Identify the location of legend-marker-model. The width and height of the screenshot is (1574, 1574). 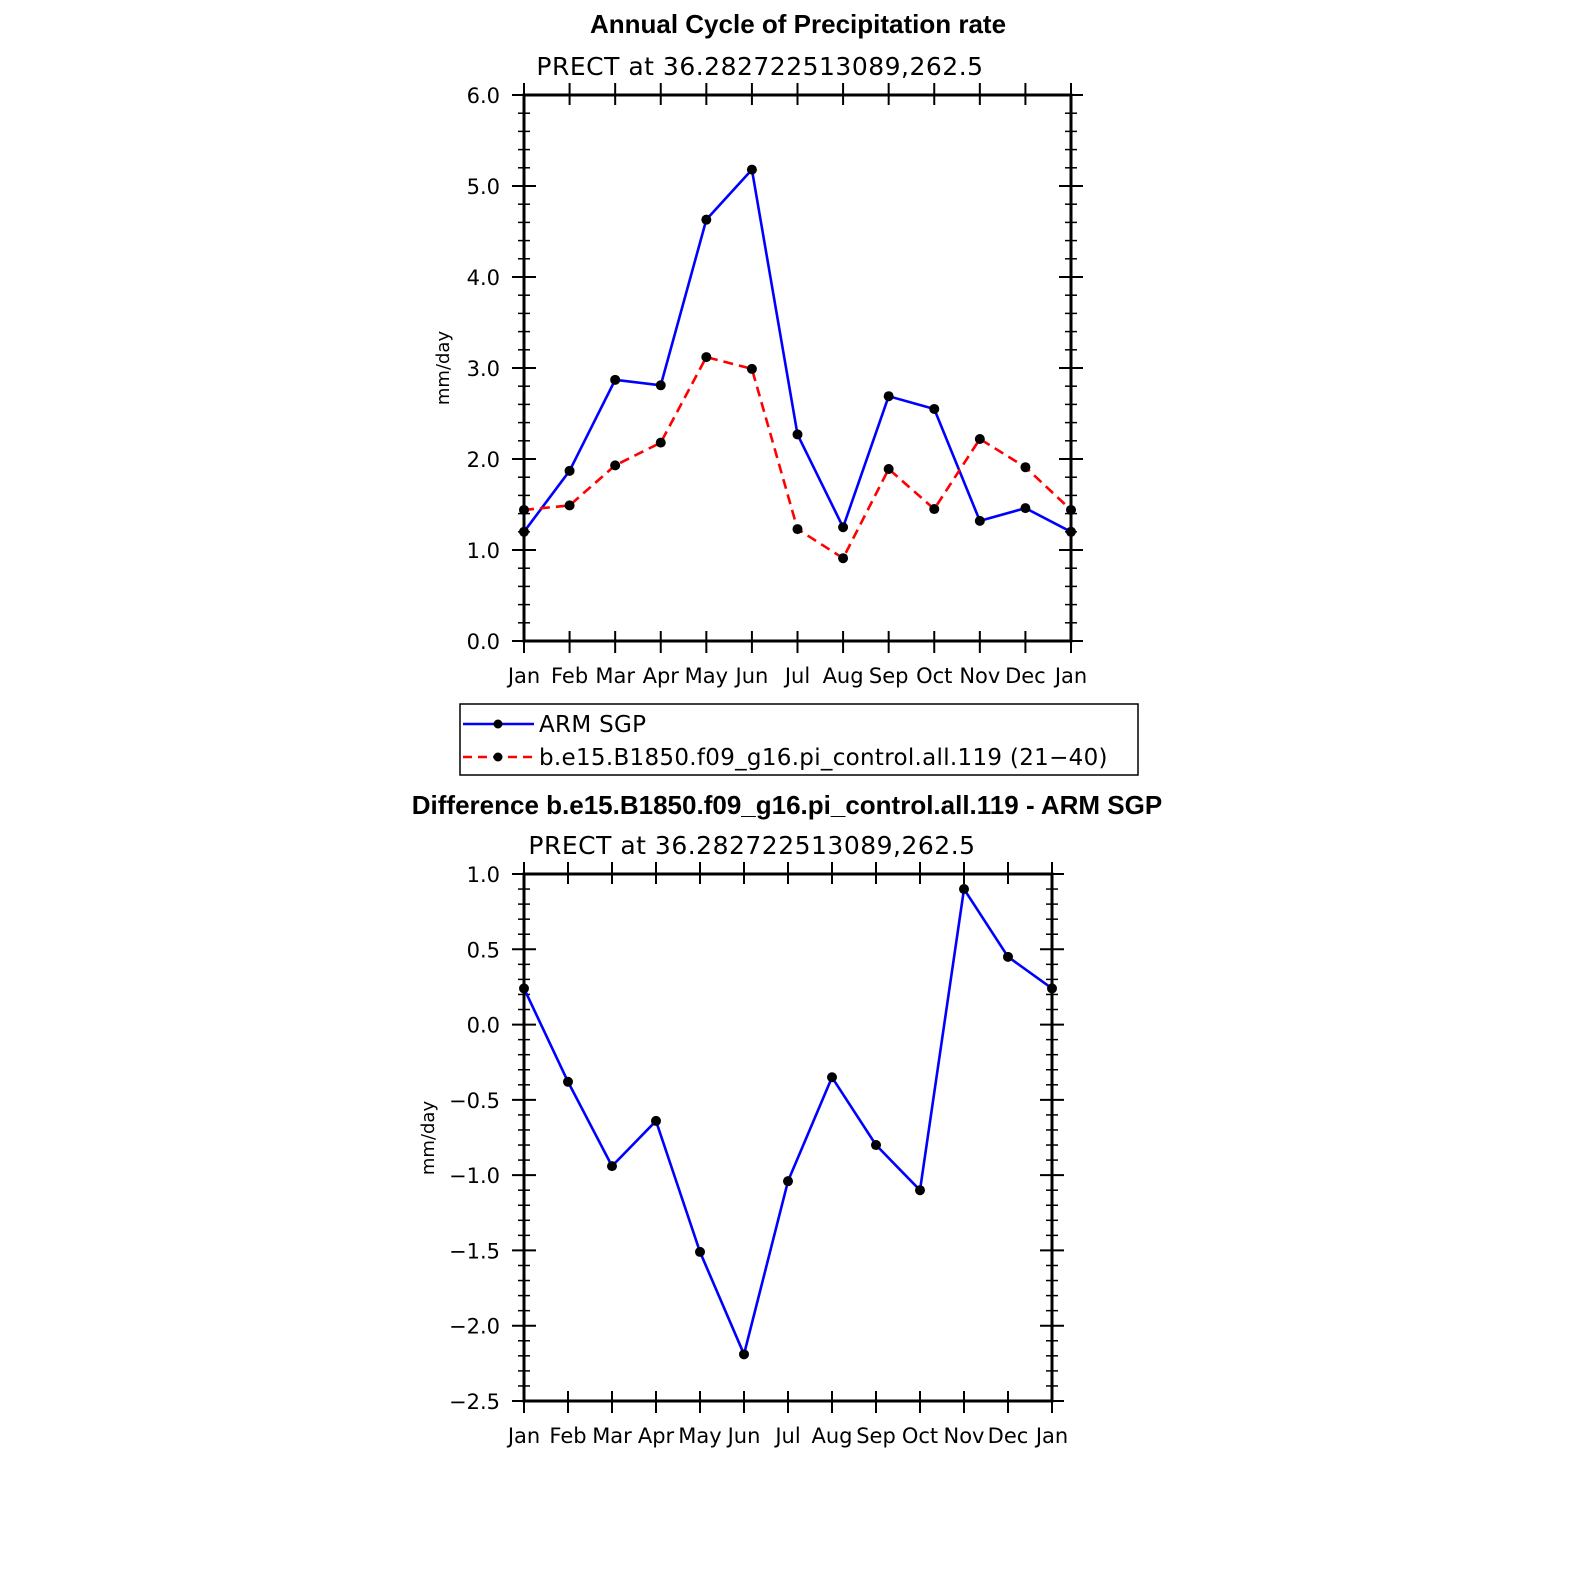
(498, 757).